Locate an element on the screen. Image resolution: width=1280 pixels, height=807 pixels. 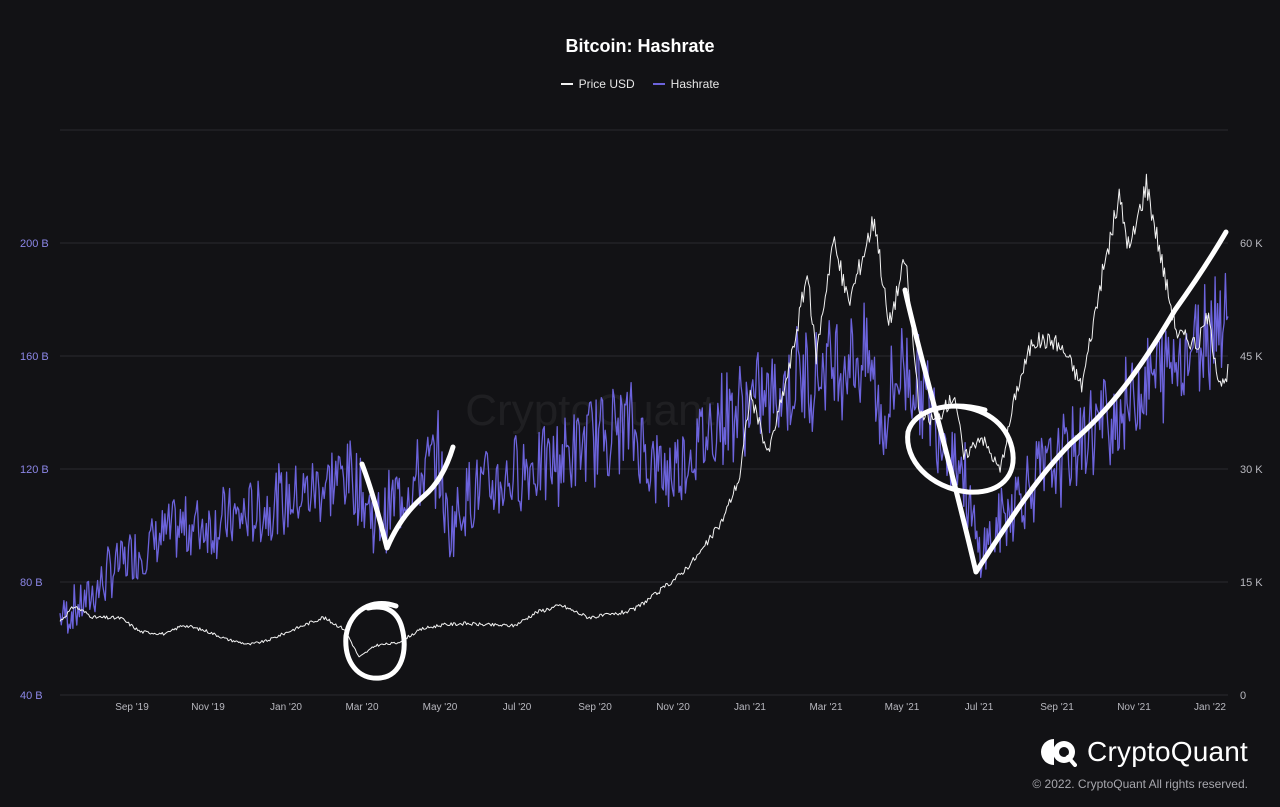
x-tick-label: Jul '20 is located at coordinates (517, 707).